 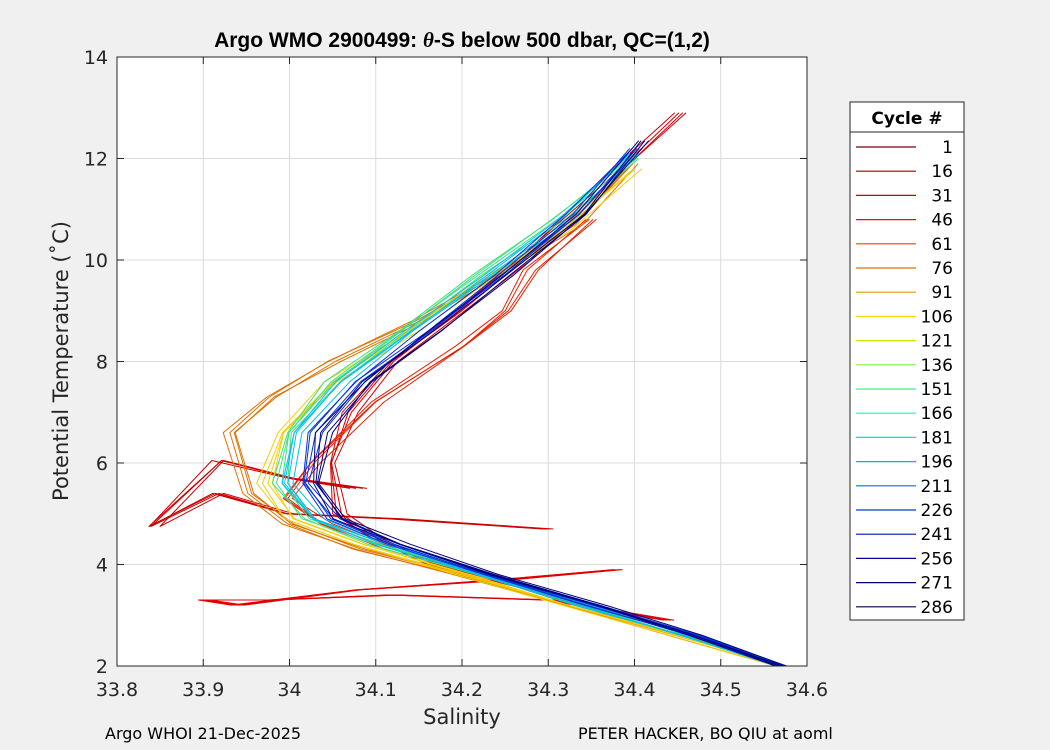 I want to click on x-axis-label: Salinity, so click(x=462, y=717).